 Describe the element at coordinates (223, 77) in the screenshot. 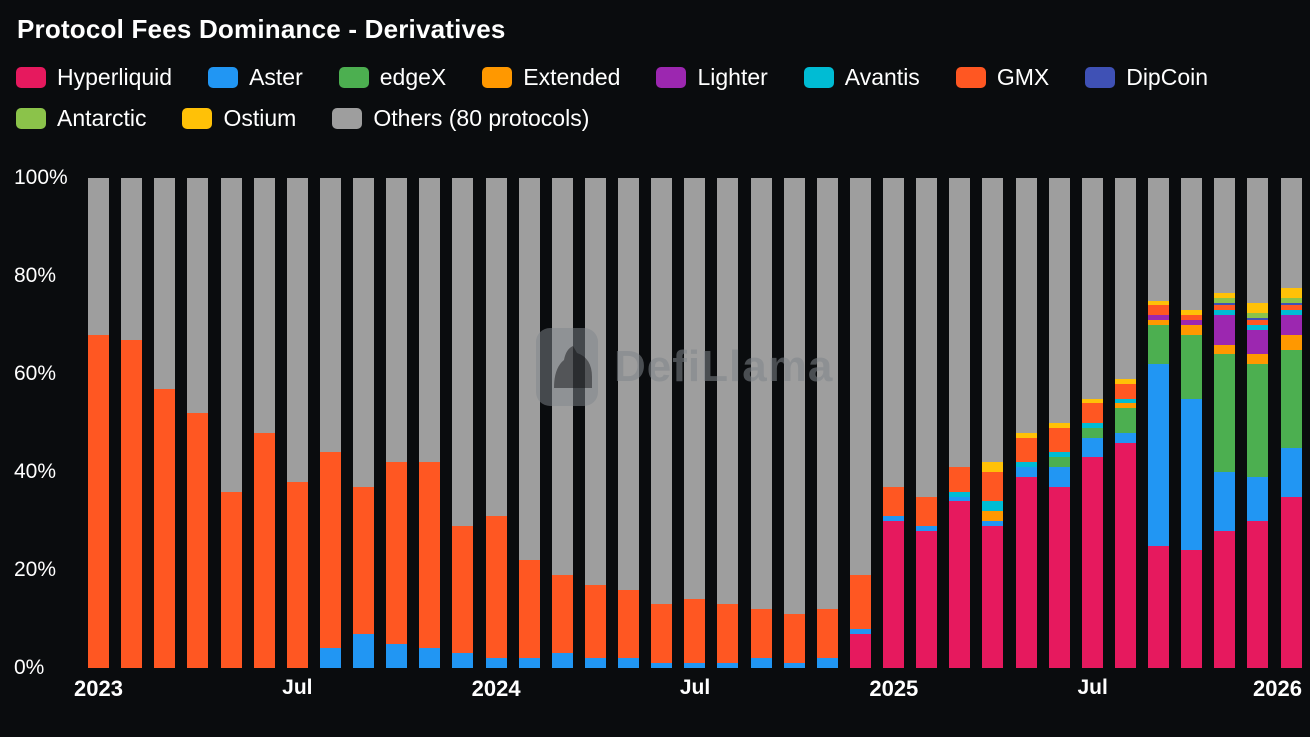

I see `legend-swatch-aster` at that location.